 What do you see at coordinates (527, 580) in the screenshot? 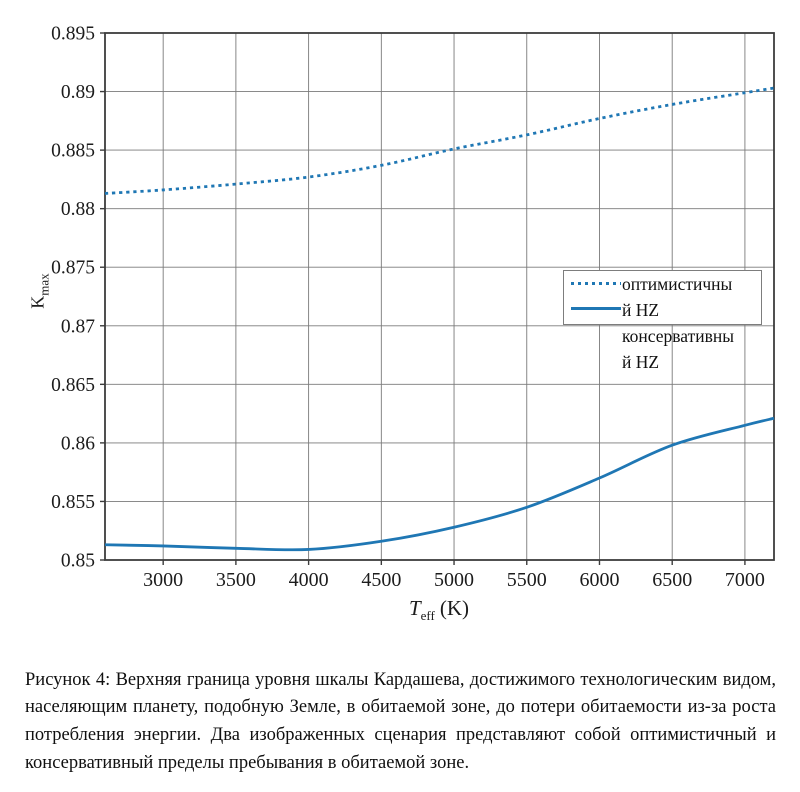
I see `x-tick-label-5500: 5500` at bounding box center [527, 580].